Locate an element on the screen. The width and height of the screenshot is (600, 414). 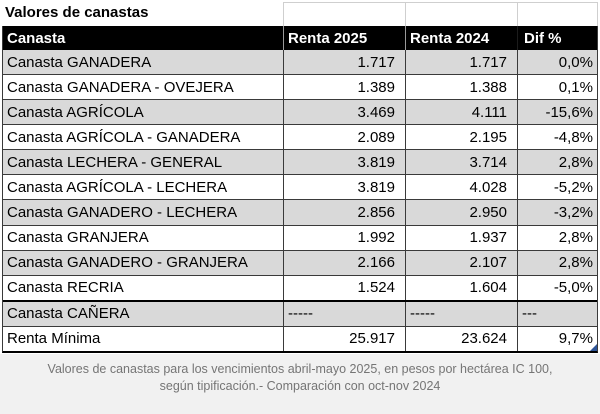
selection-fill-handle is located at coordinates (593, 347).